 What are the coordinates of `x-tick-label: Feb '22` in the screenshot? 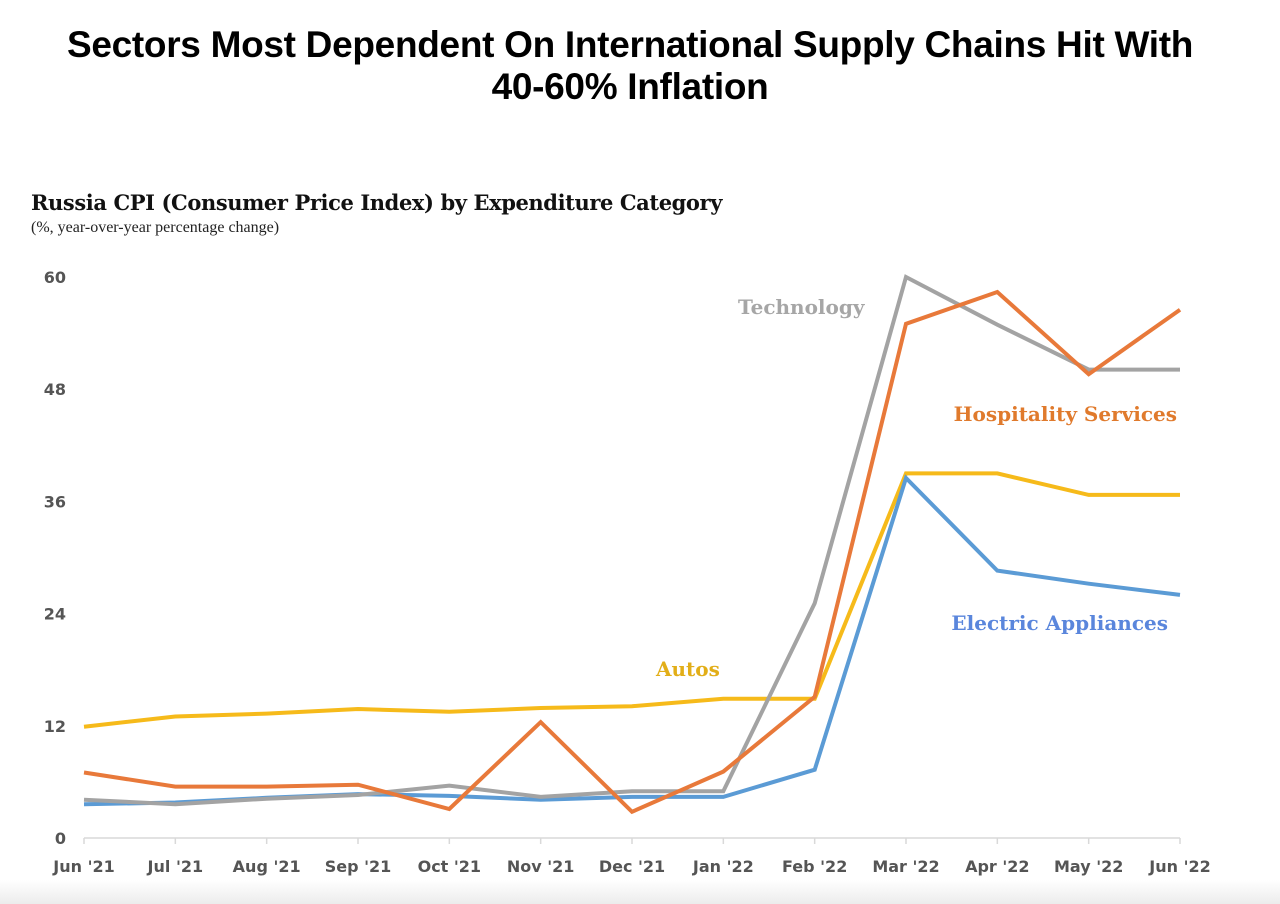 It's located at (814, 866).